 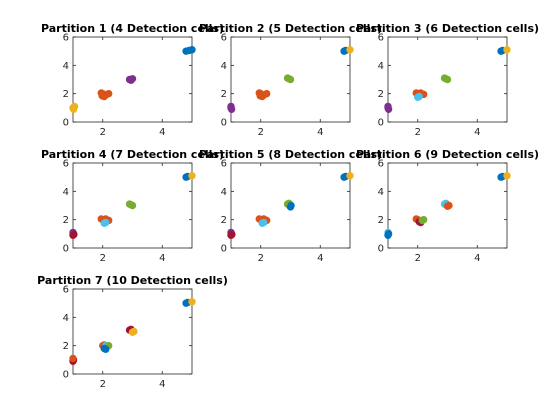 I want to click on subplot-7: 0 2 4 6 2 4 Partition 7 (10 Detection cells), so click(x=132, y=332).